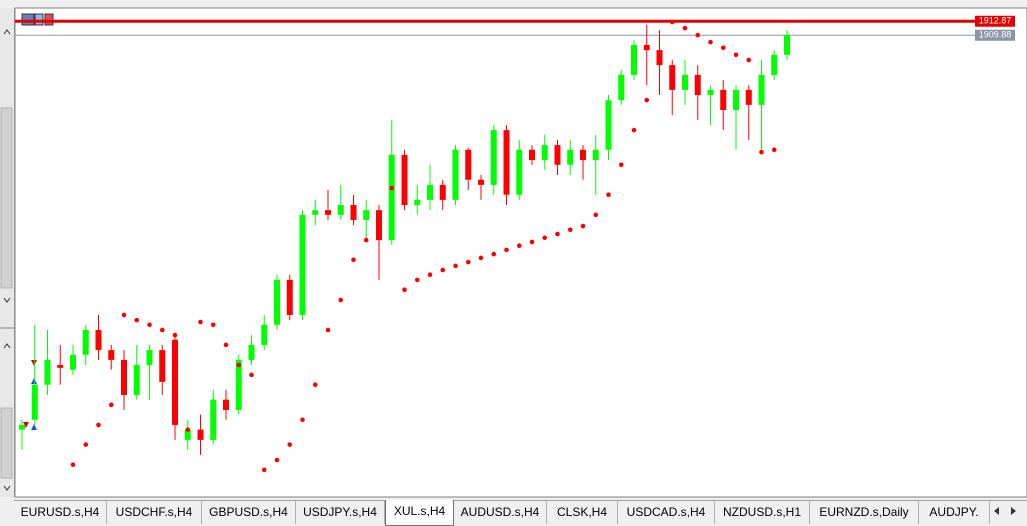 Image resolution: width=1027 pixels, height=526 pixels. Describe the element at coordinates (30, 395) in the screenshot. I see `trade-arrows` at that location.